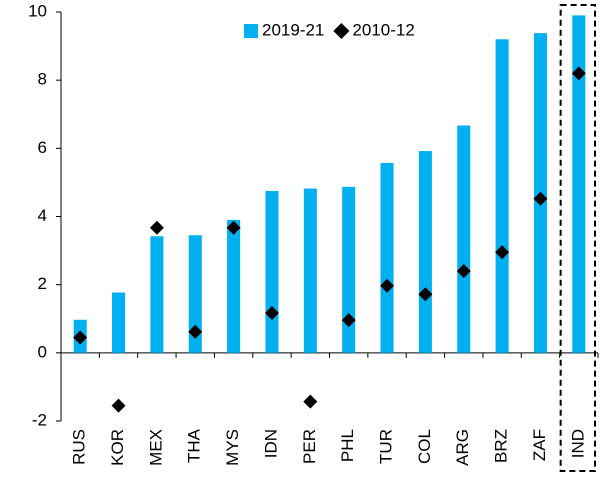  I want to click on x-tick-label: IND, so click(577, 443).